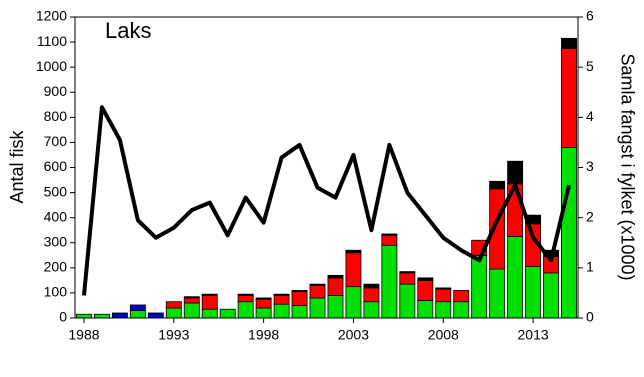  Describe the element at coordinates (590, 66) in the screenshot. I see `y2-tick-label: 5` at that location.